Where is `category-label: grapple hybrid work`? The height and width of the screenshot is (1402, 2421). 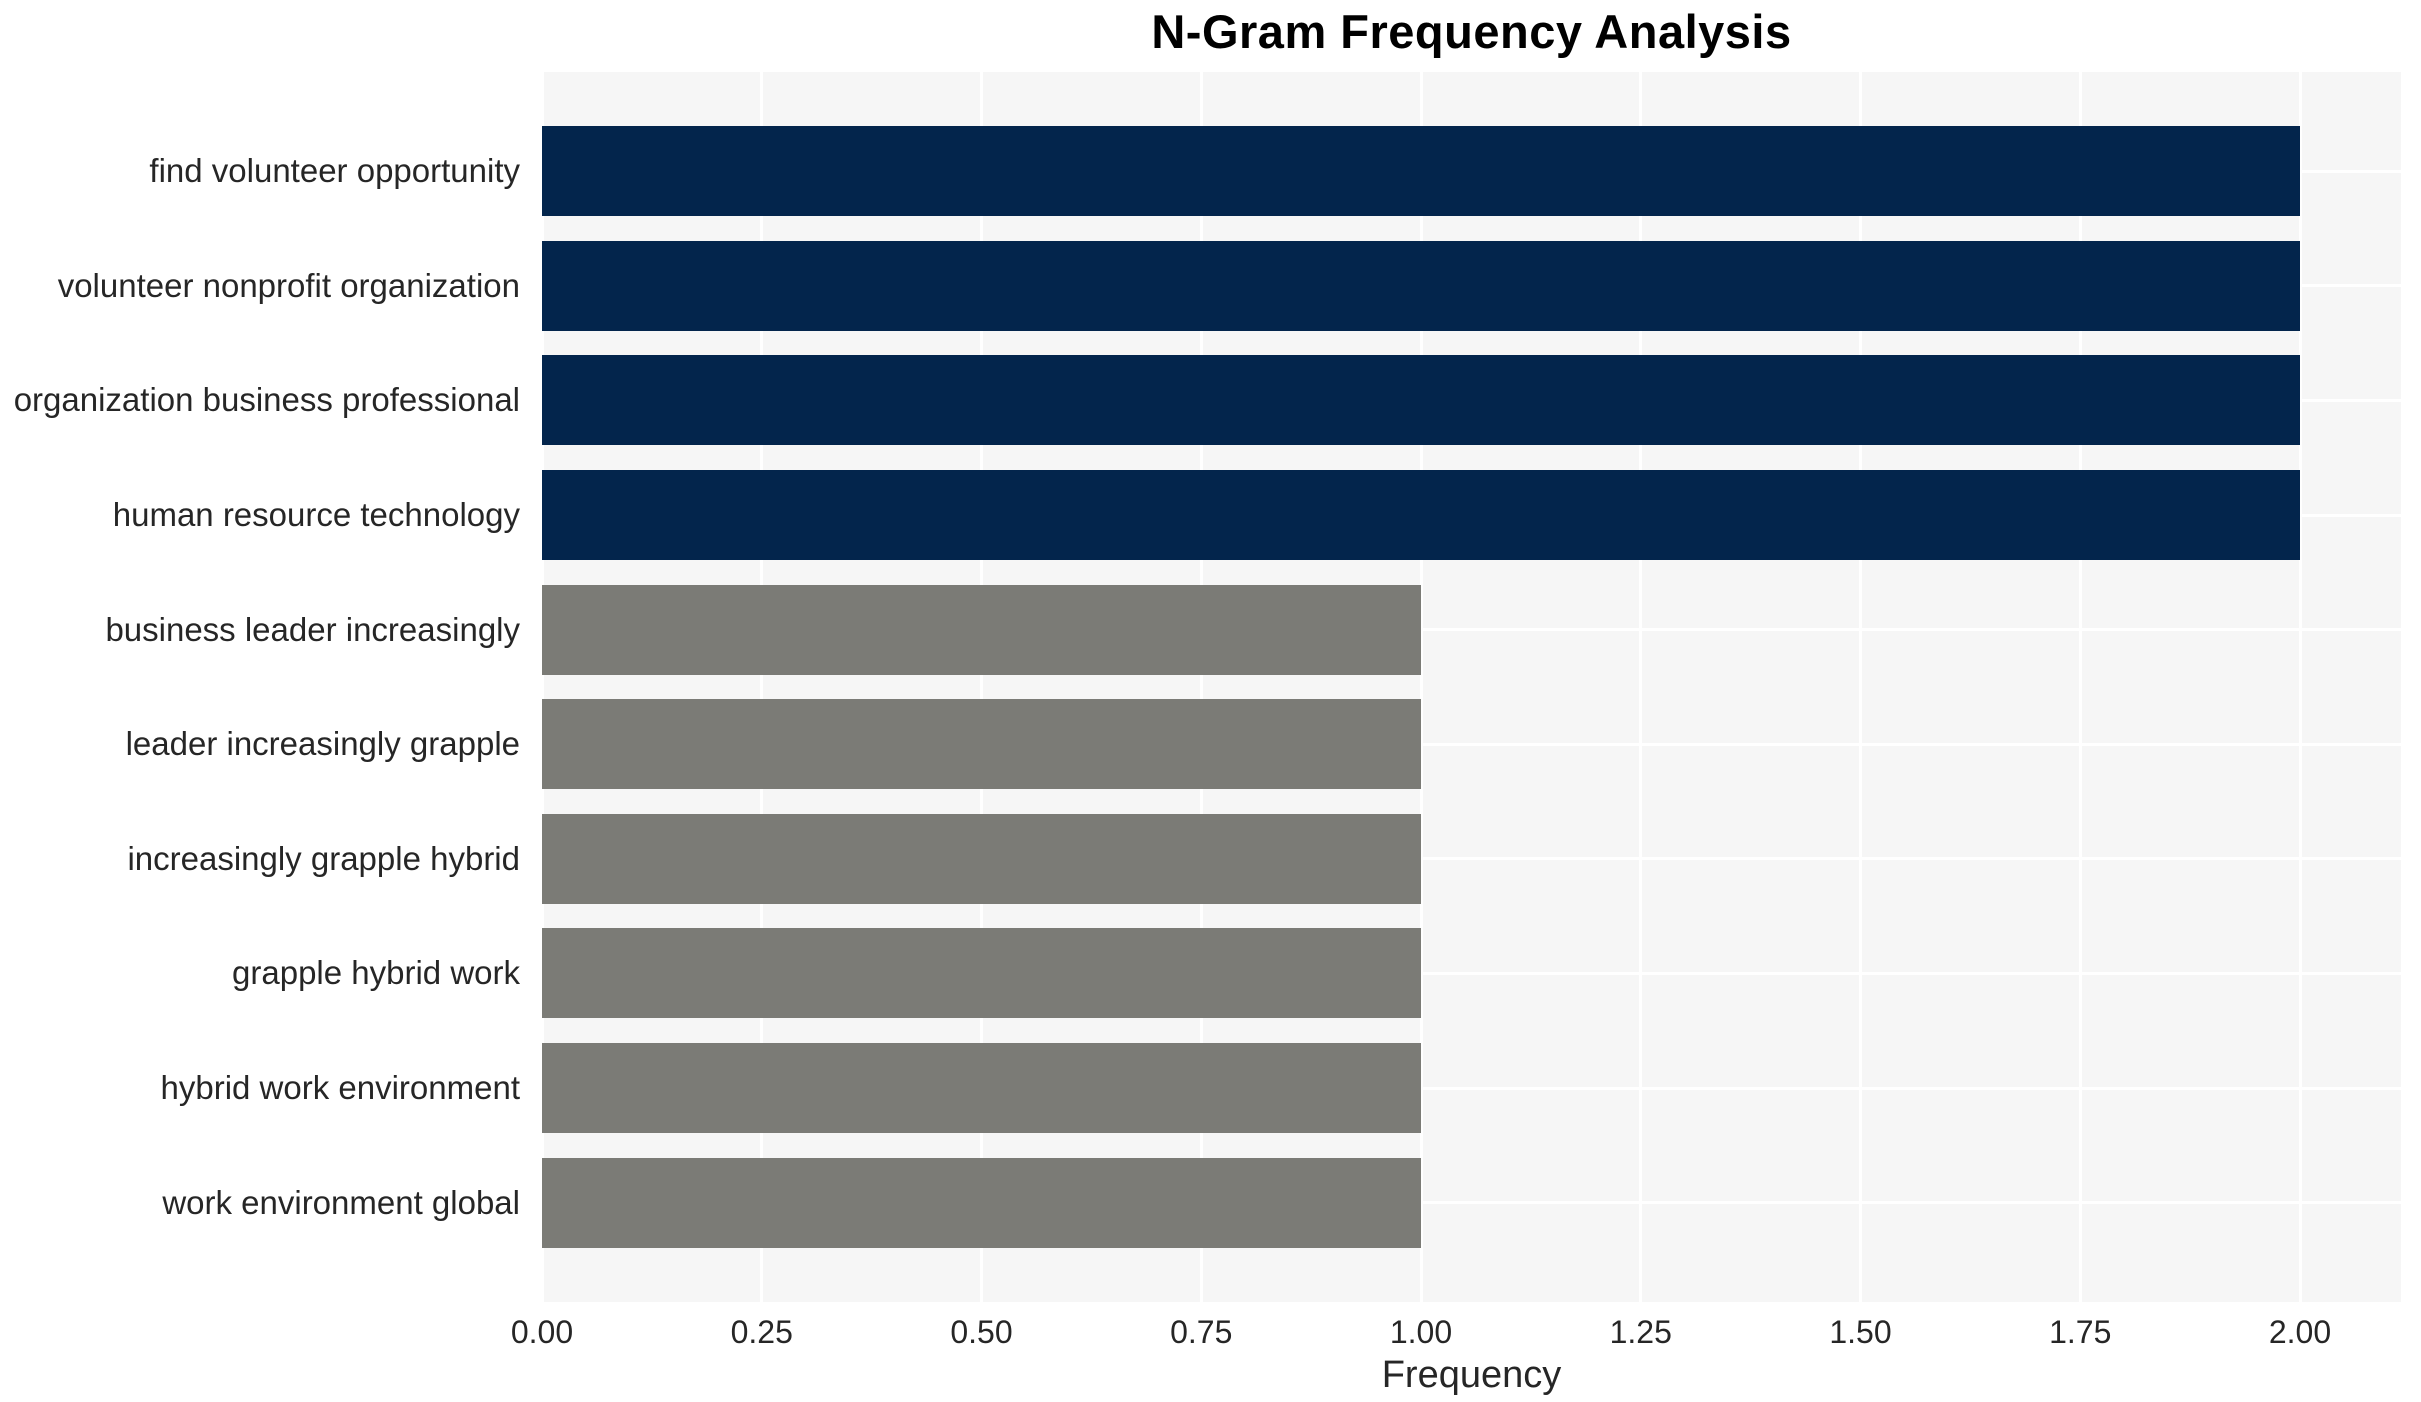 category-label: grapple hybrid work is located at coordinates (376, 973).